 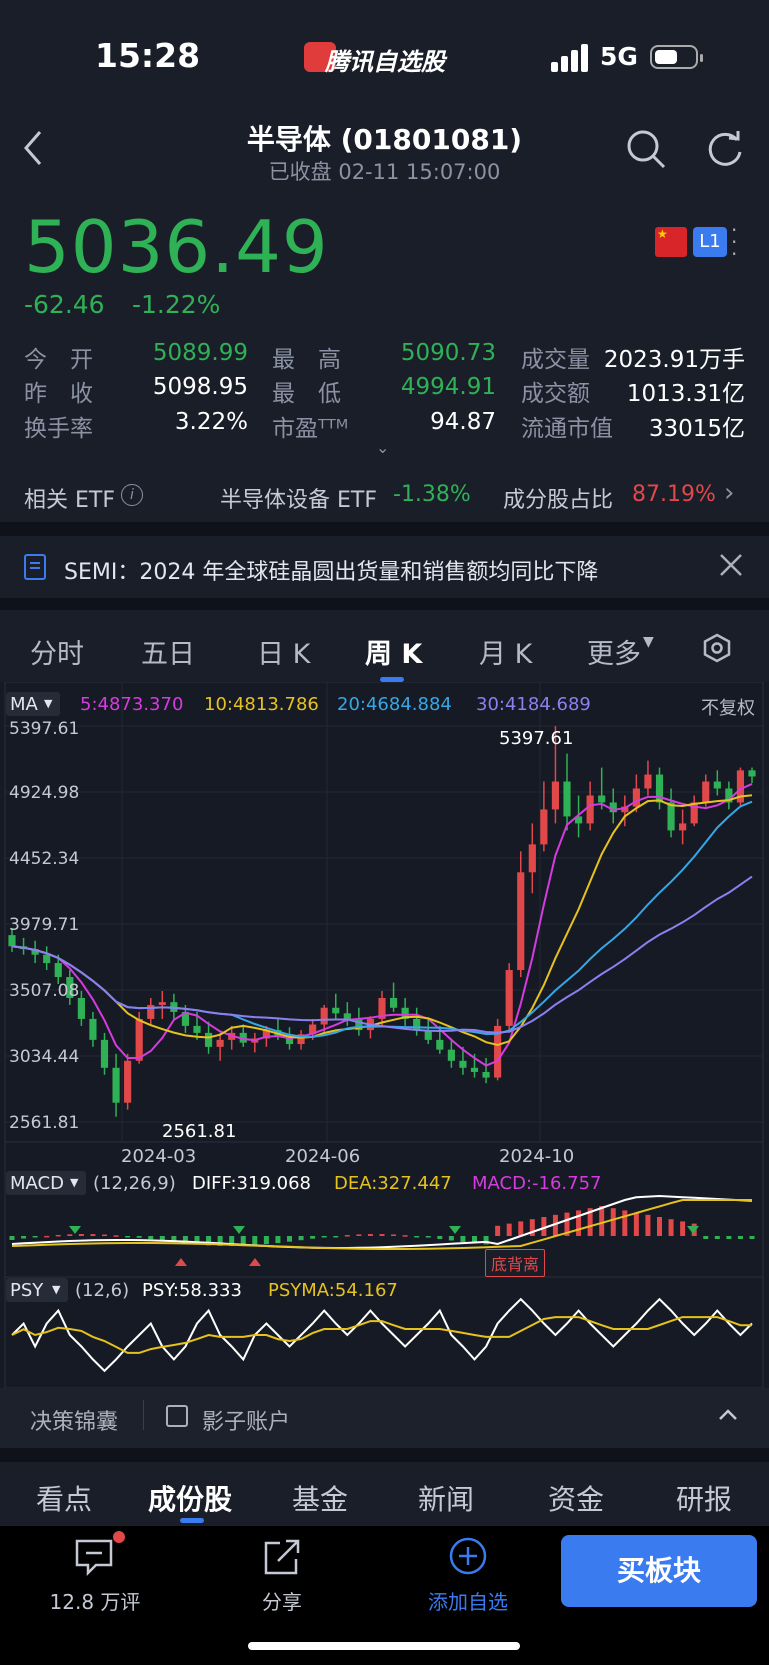 I want to click on etf-name: 半导体设备 ETF, so click(x=298, y=500).